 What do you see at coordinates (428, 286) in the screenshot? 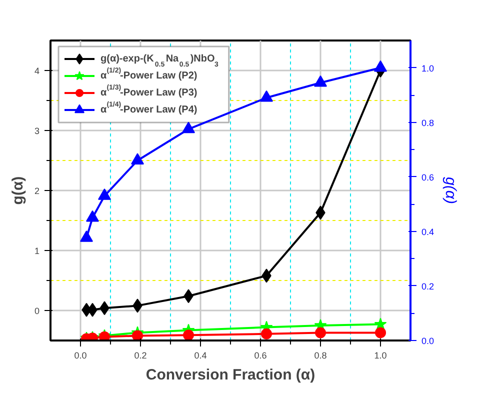
I see `y2-tick-label: 0.2` at bounding box center [428, 286].